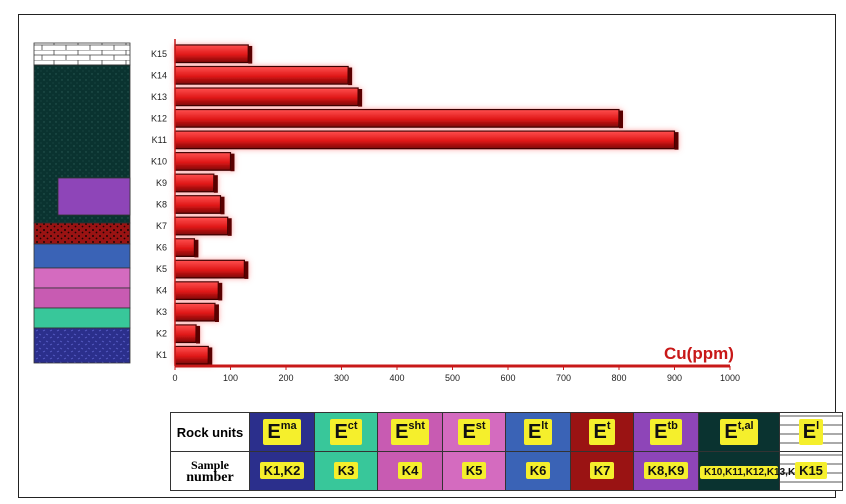  I want to click on y-tick-K9: K9, so click(161, 183).